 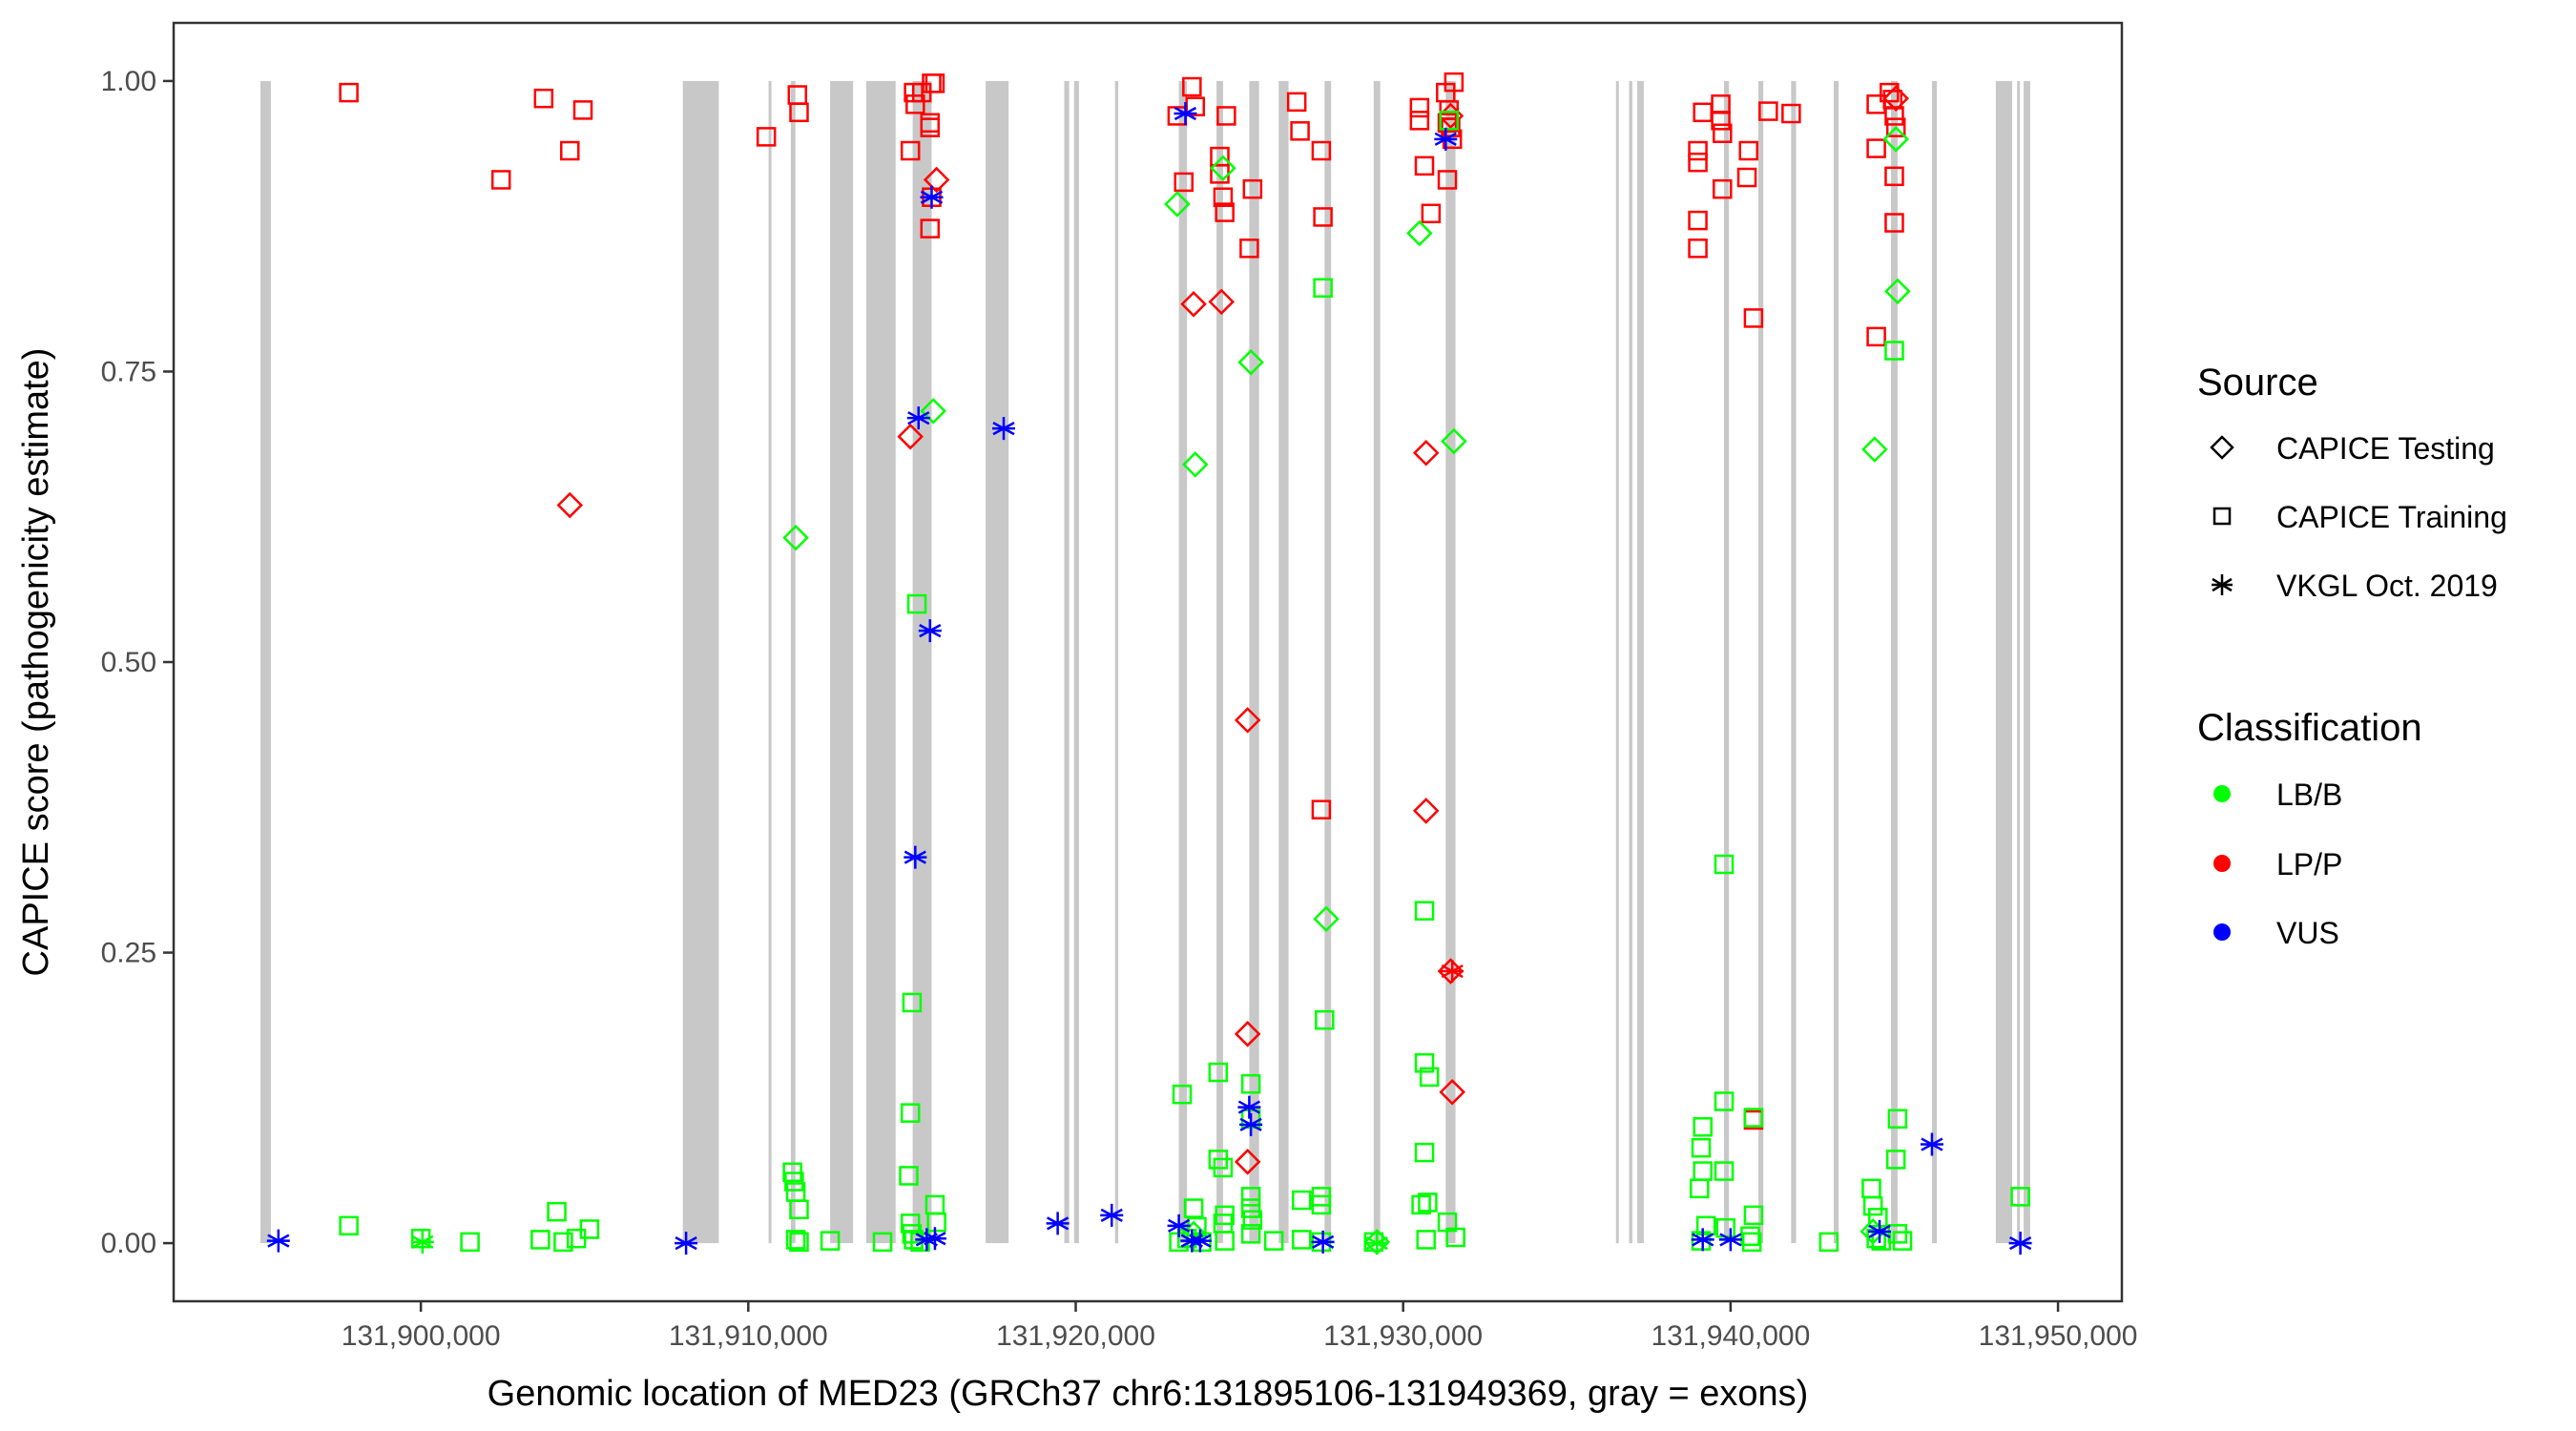 What do you see at coordinates (1730, 1336) in the screenshot?
I see `x-tick-label: 131,940,000` at bounding box center [1730, 1336].